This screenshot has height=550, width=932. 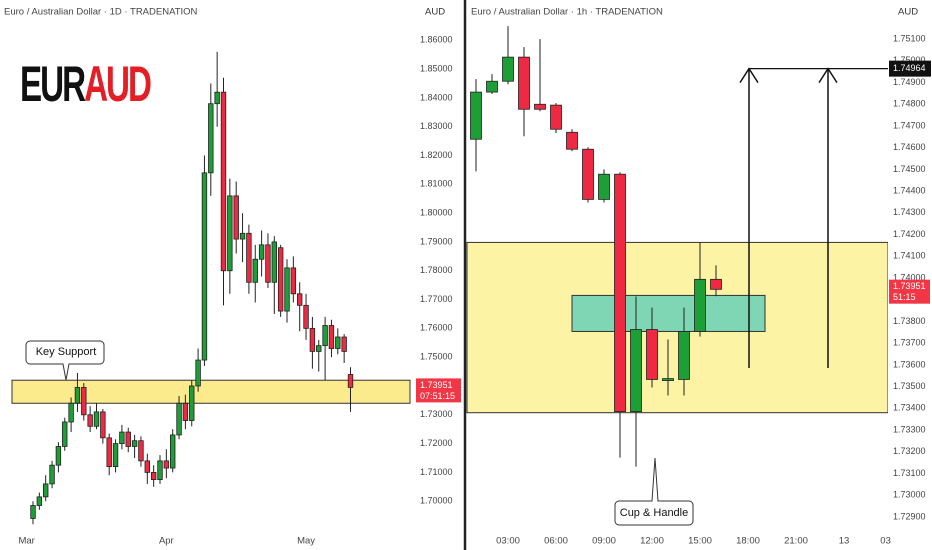 I want to click on y-tick-label: 1.74900, so click(x=909, y=82).